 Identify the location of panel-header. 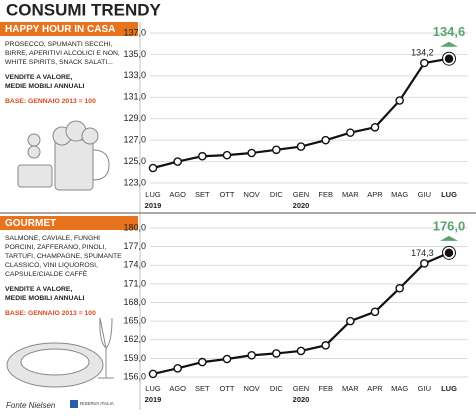
(69, 223).